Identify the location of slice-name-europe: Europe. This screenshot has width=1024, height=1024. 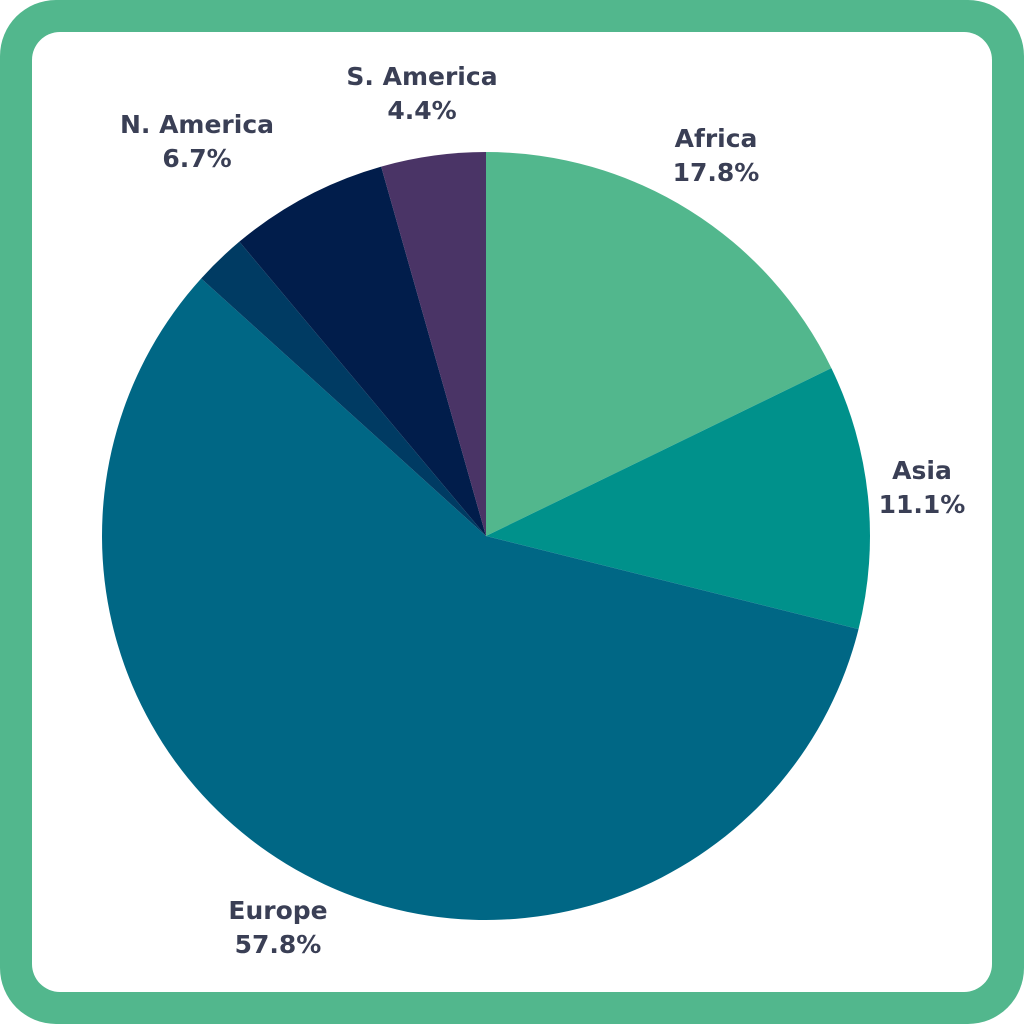
(278, 910).